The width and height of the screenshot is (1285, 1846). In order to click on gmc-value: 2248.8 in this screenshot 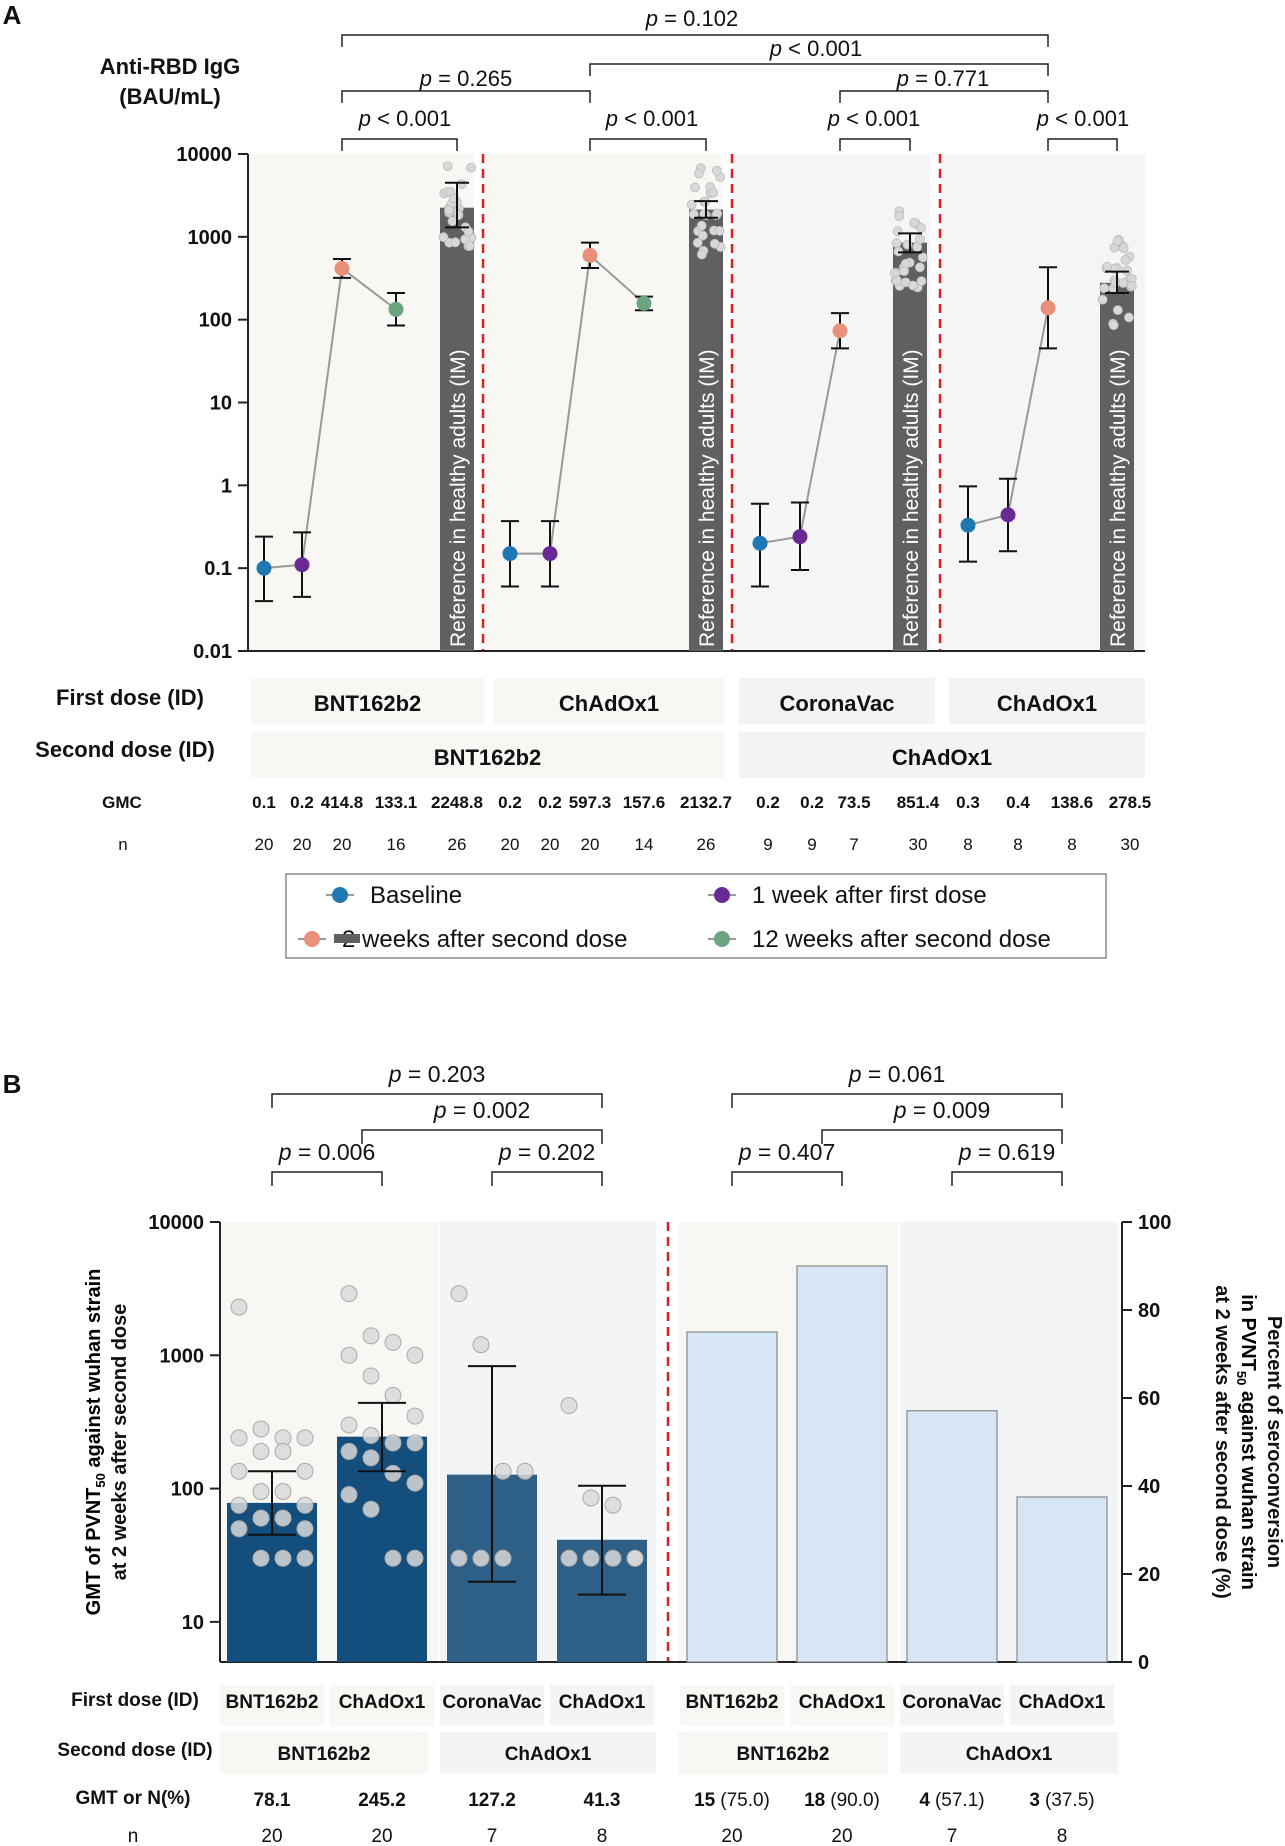, I will do `click(457, 802)`.